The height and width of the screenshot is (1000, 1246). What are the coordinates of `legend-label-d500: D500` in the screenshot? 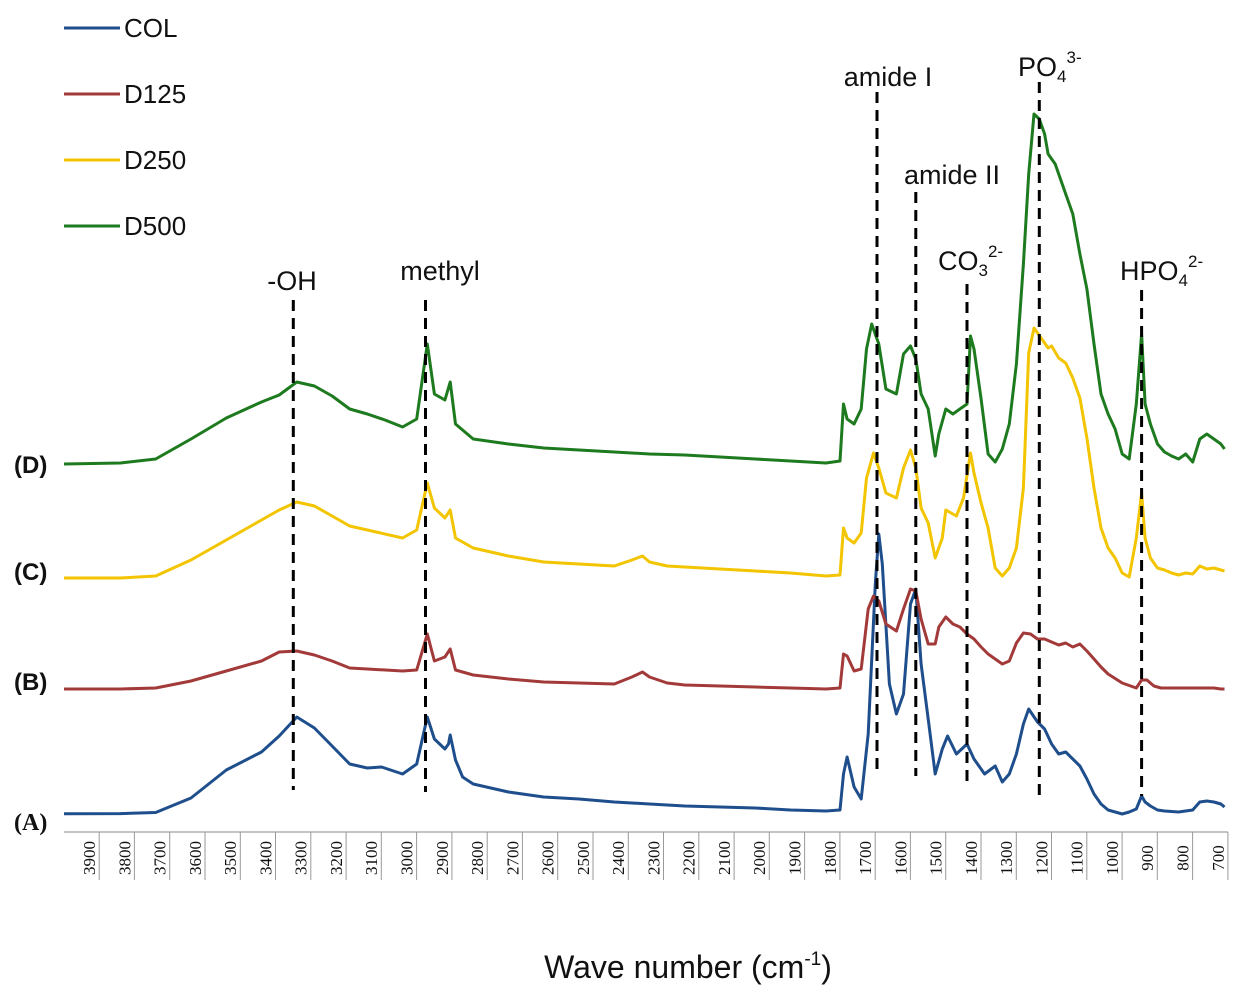 It's located at (155, 226).